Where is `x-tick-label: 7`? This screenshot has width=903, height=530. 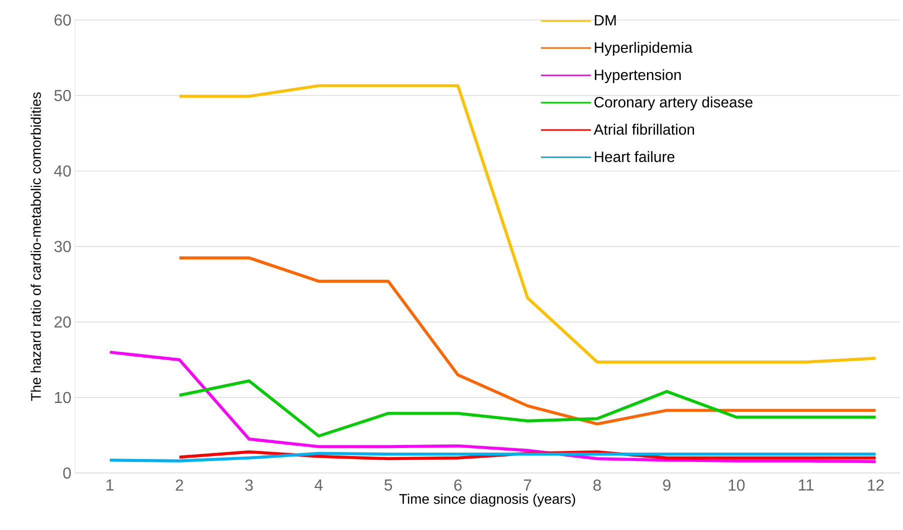
x-tick-label: 7 is located at coordinates (528, 485).